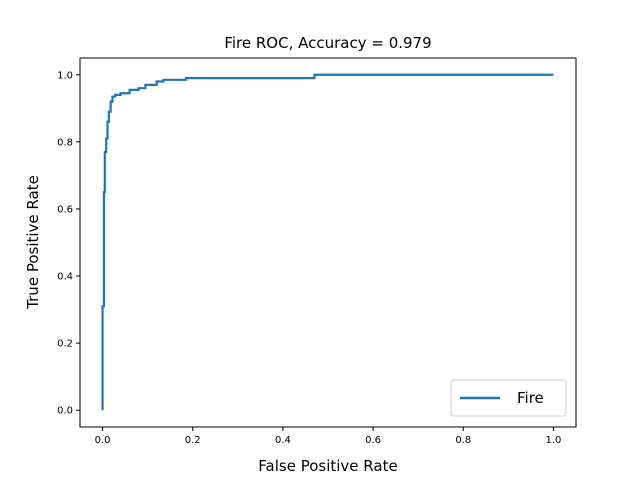  I want to click on y-tick-label: 0.2, so click(65, 344).